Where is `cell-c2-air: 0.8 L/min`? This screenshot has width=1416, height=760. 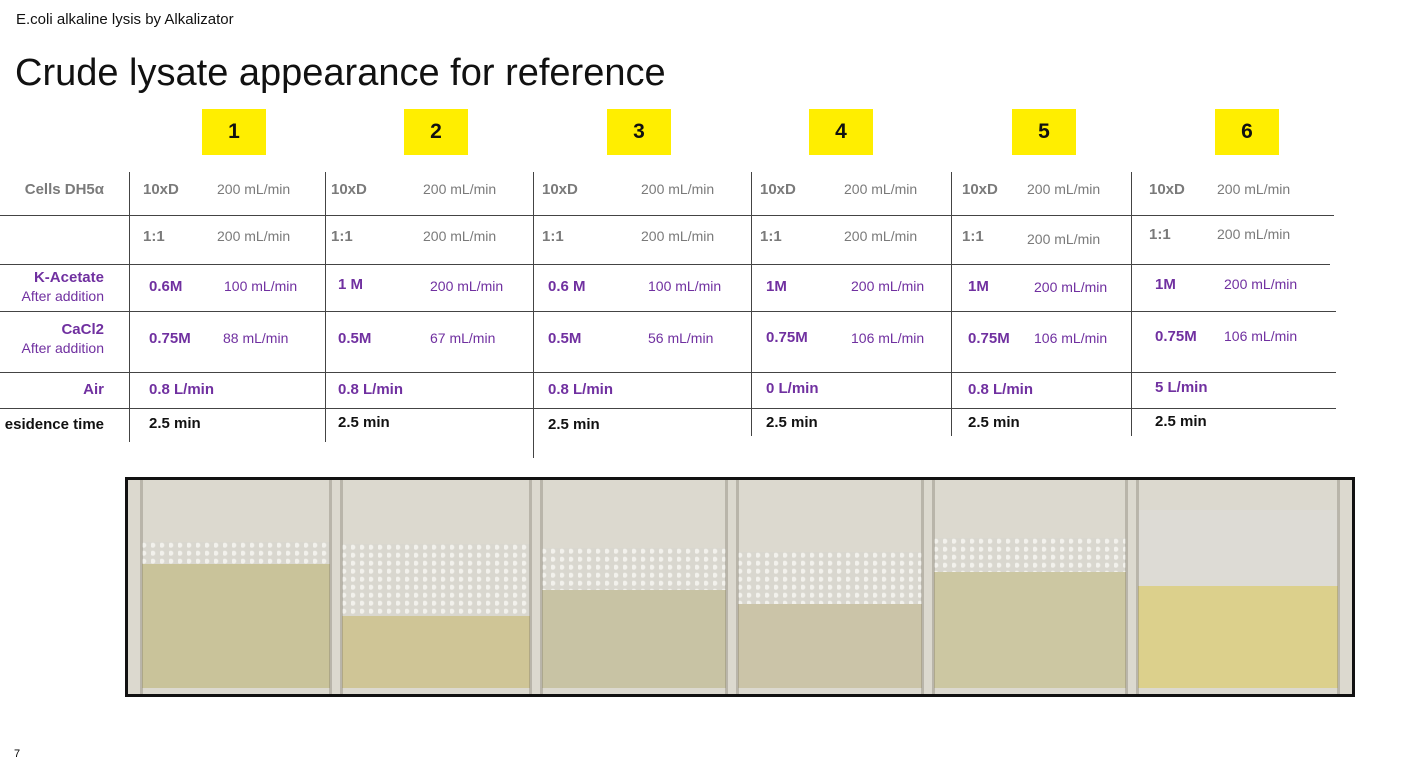 cell-c2-air: 0.8 L/min is located at coordinates (371, 389).